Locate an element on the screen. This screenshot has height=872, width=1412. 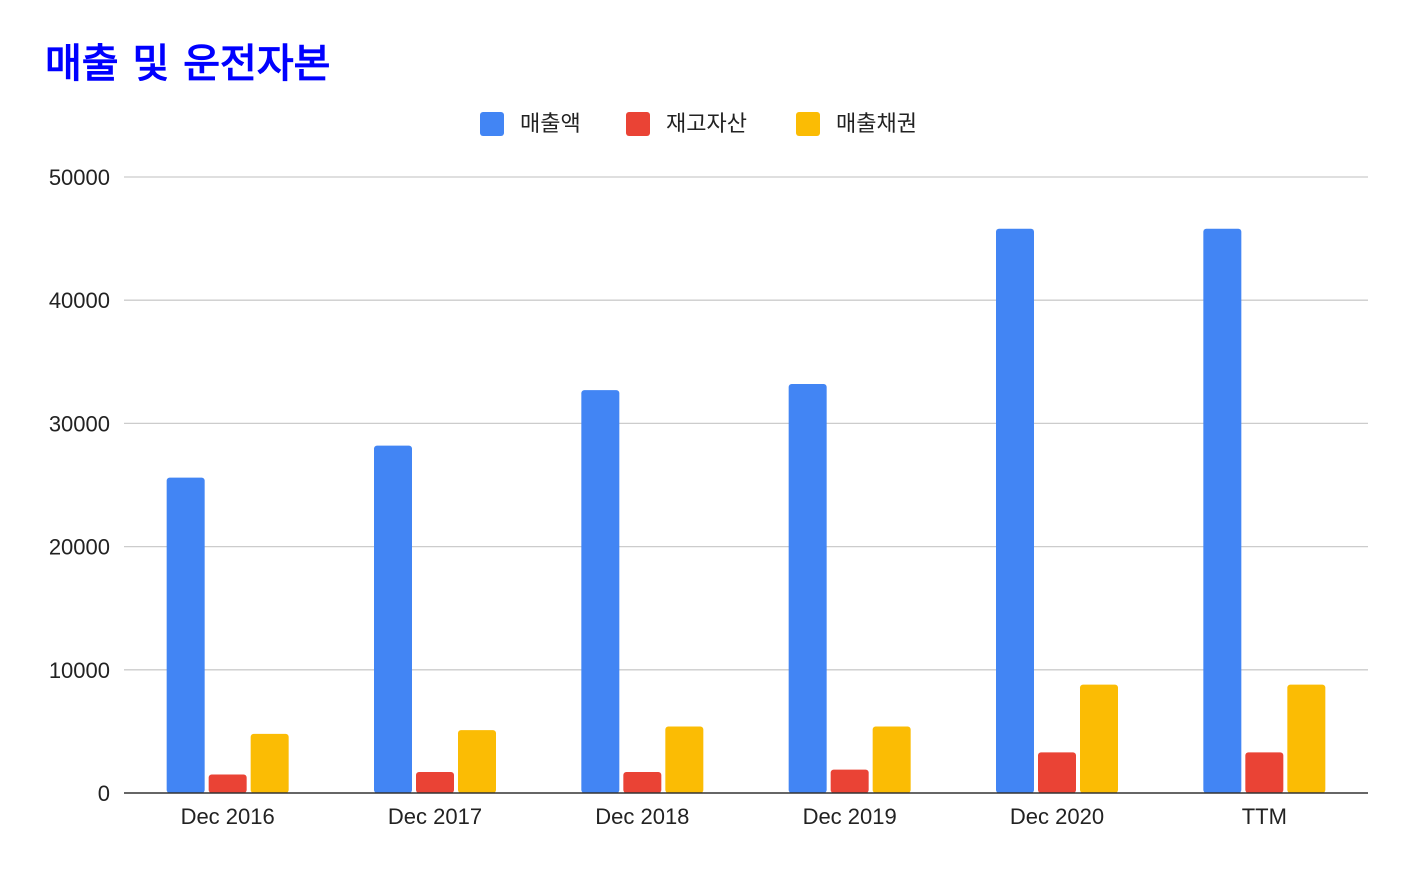
x-tick-label: TTM is located at coordinates (1264, 816).